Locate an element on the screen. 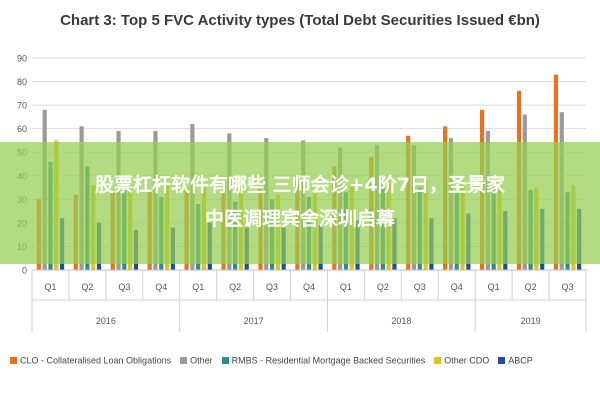 This screenshot has height=400, width=600. year-label: 2017 is located at coordinates (254, 321).